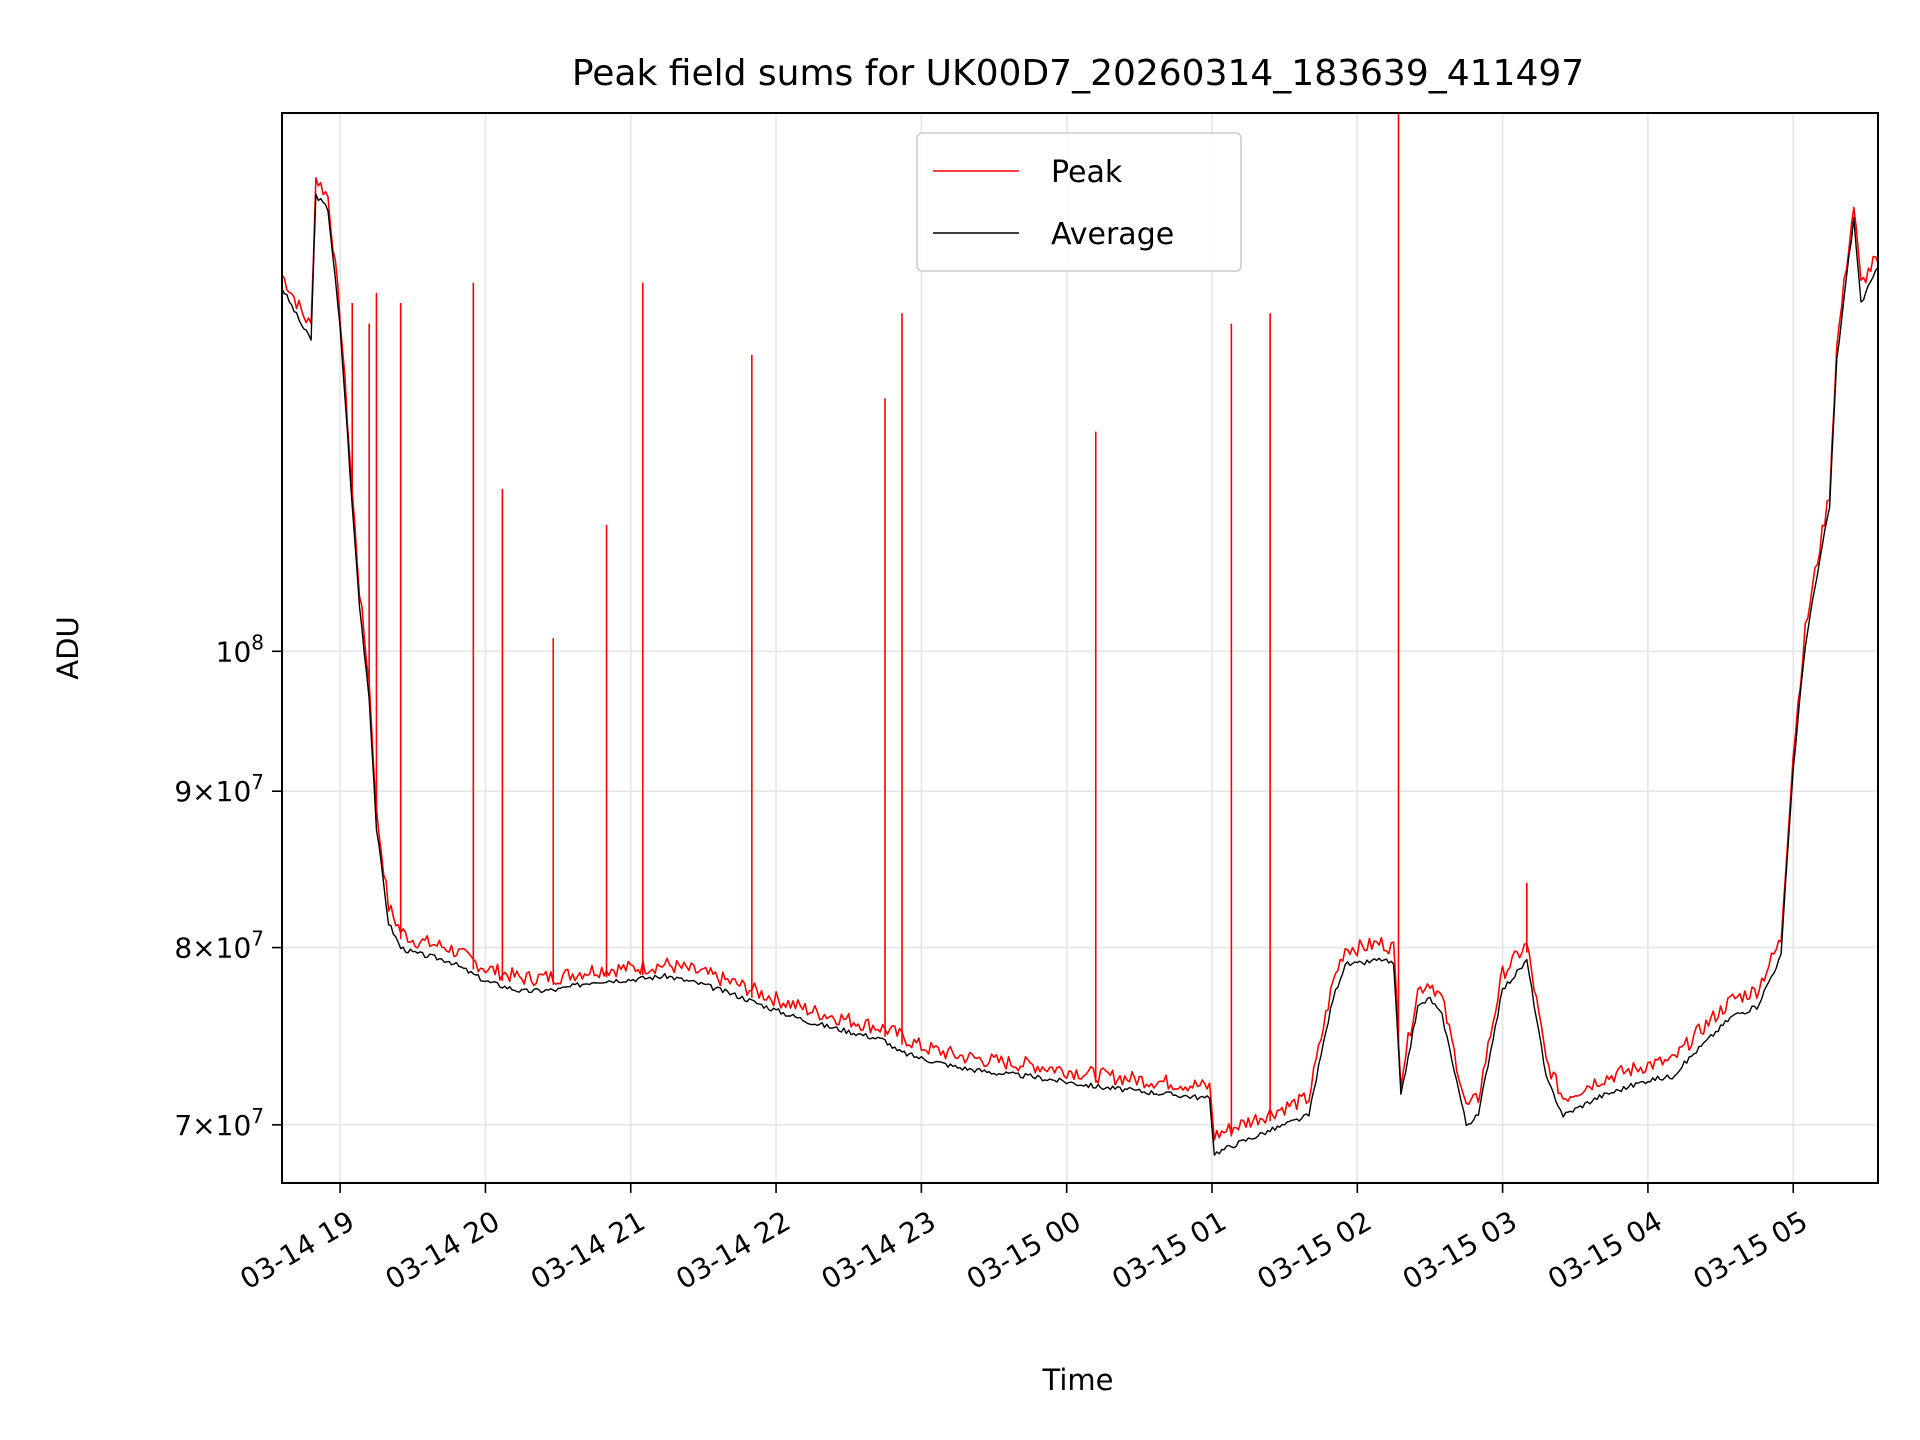  I want to click on y-tick-label: 108, so click(240, 649).